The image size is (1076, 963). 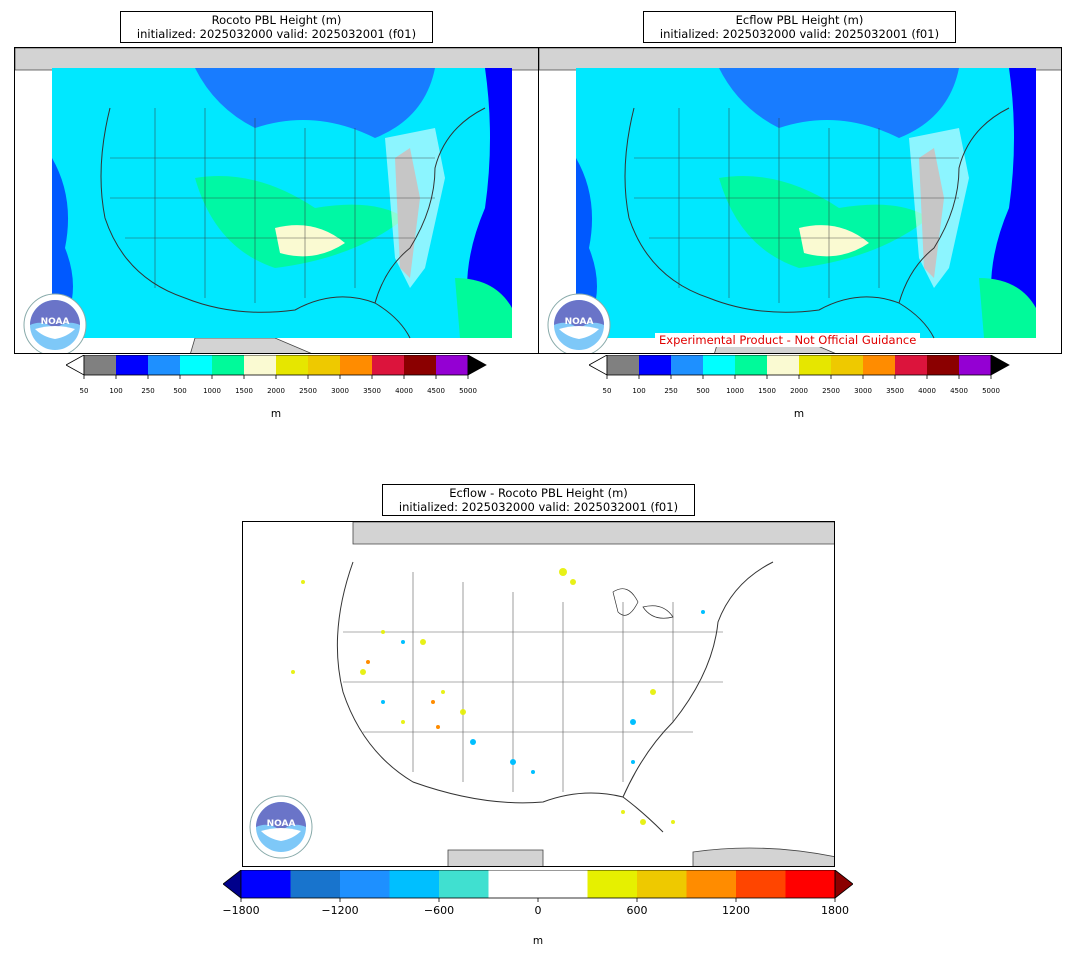 I want to click on colorbar-ecflow-unit: m, so click(x=799, y=414).